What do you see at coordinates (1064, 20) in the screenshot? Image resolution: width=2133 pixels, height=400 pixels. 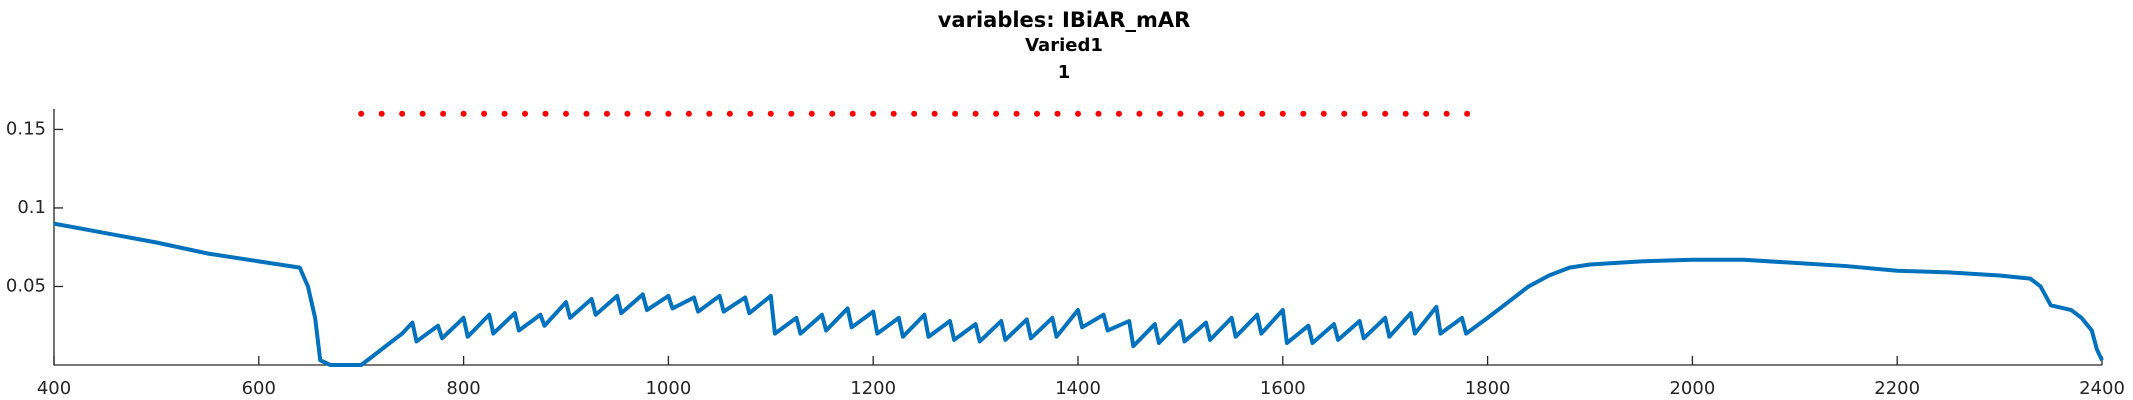 I see `chart-title: variables: IBiAR_mAR` at bounding box center [1064, 20].